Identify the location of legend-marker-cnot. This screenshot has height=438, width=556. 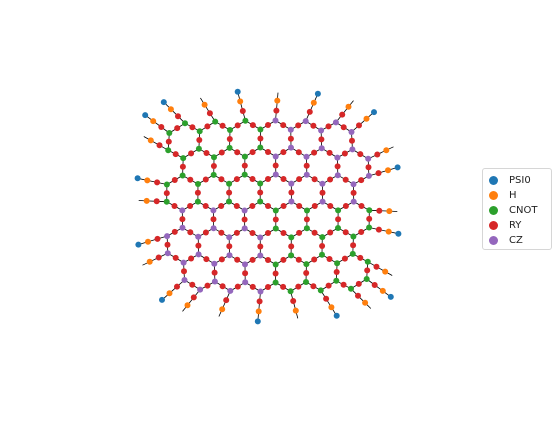
(493, 210).